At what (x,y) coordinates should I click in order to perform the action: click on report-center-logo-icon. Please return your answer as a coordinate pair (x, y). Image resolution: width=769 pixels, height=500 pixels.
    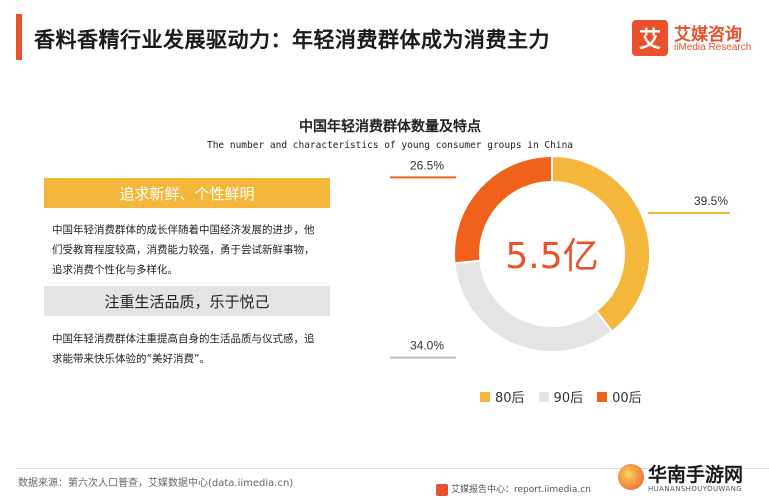
    Looking at the image, I should click on (442, 489).